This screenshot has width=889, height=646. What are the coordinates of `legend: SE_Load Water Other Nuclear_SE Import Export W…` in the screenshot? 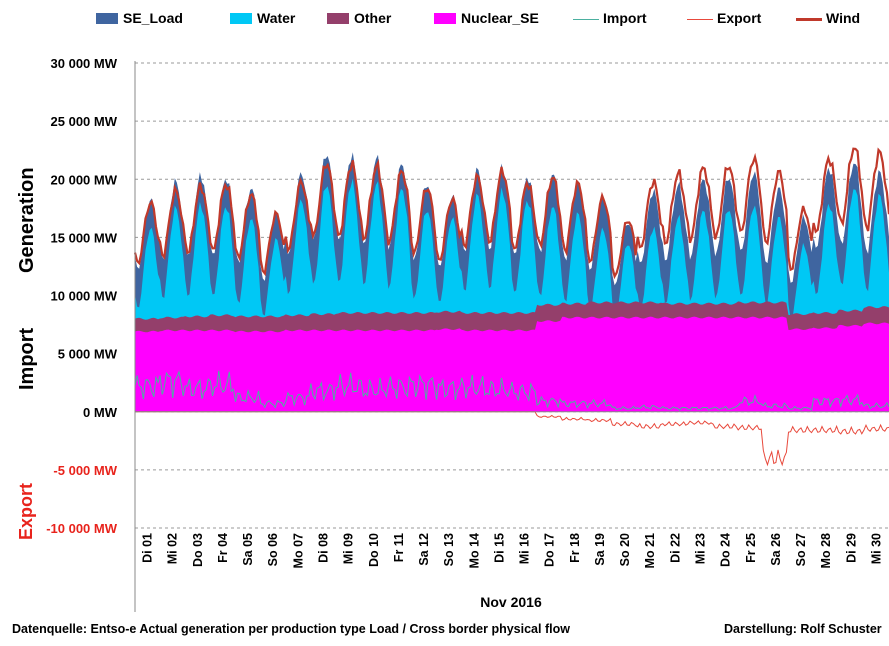 It's located at (444, 19).